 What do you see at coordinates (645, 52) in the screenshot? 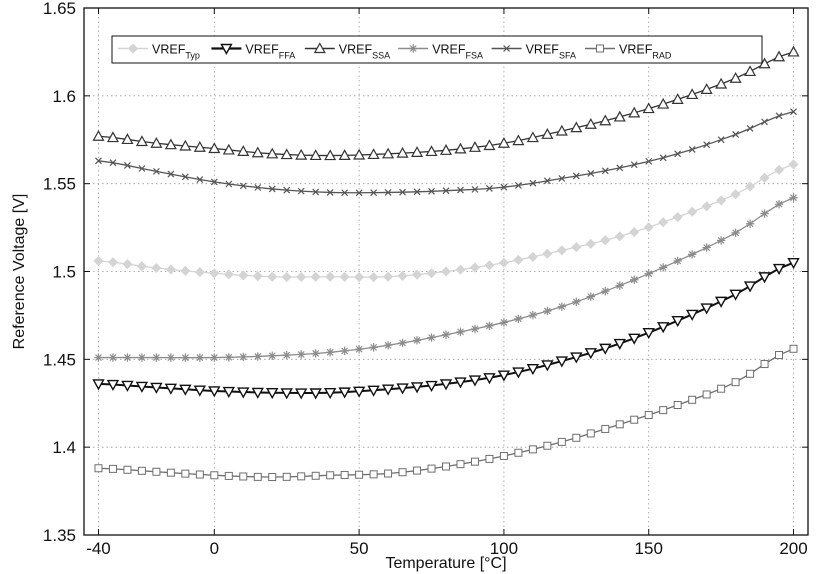
I see `legend-label: VREFRAD` at bounding box center [645, 52].